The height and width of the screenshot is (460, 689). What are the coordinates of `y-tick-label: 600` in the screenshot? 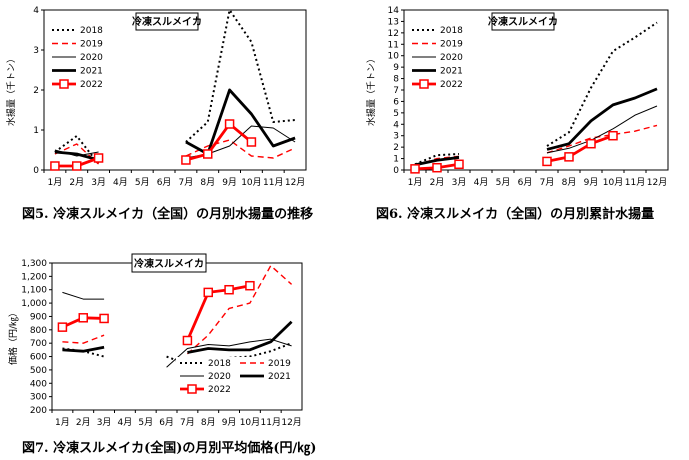 It's located at (38, 358).